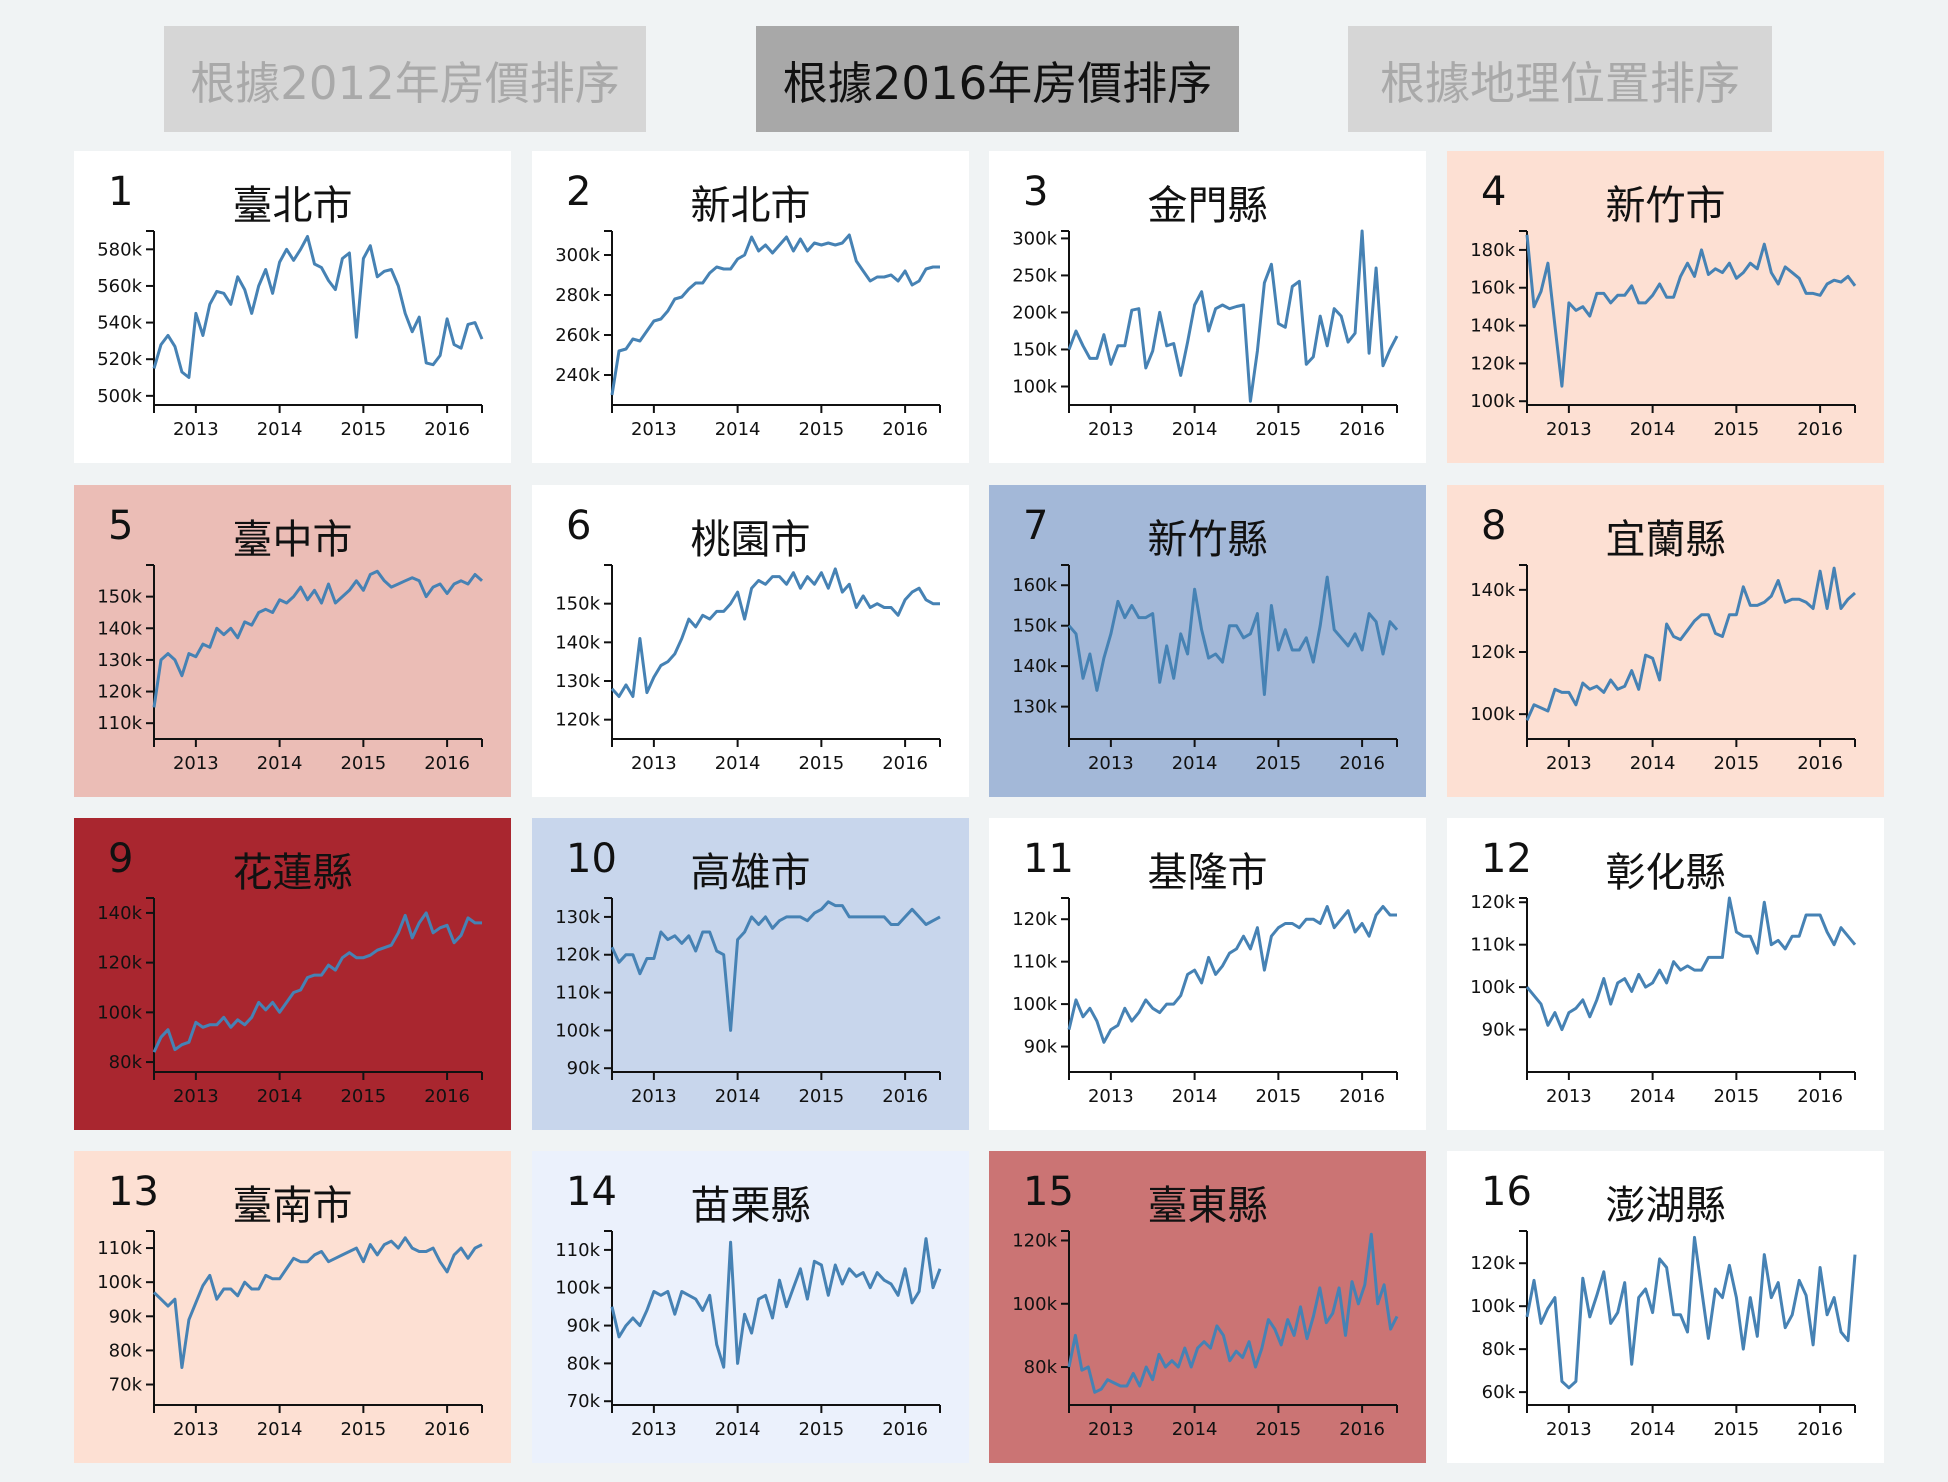 This screenshot has width=1948, height=1482. I want to click on chart-title: 高雄市, so click(750, 873).